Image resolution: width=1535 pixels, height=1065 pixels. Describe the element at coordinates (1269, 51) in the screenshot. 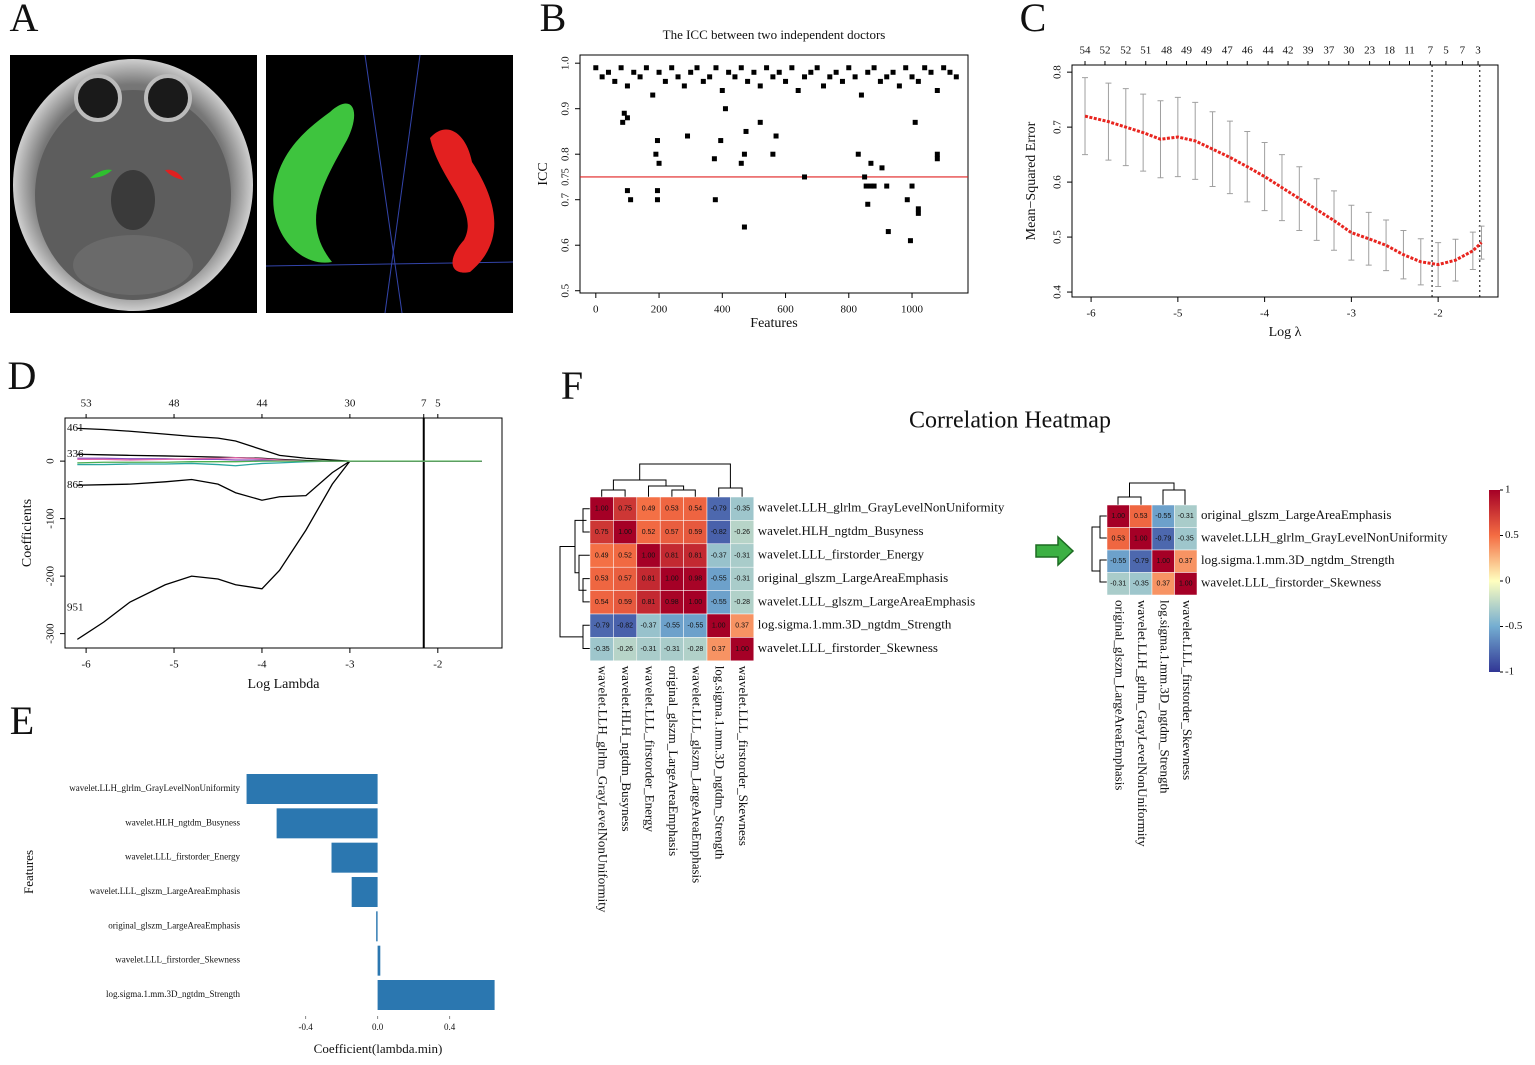

I see `top-tick-label: 44` at that location.